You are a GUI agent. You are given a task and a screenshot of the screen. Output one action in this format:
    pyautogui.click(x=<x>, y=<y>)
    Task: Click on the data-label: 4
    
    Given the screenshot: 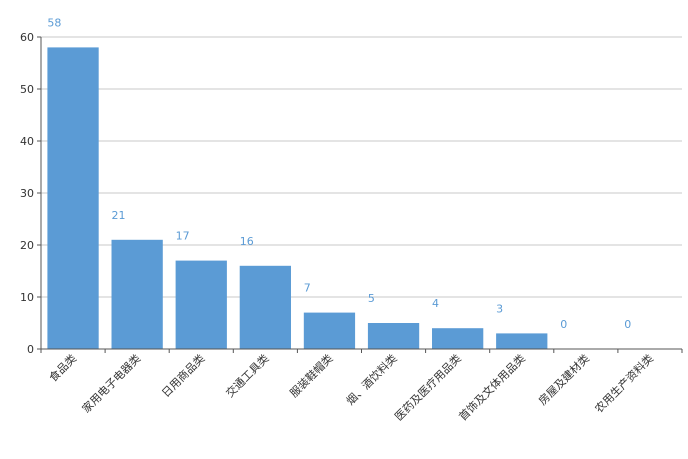 What is the action you would take?
    pyautogui.click(x=435, y=303)
    